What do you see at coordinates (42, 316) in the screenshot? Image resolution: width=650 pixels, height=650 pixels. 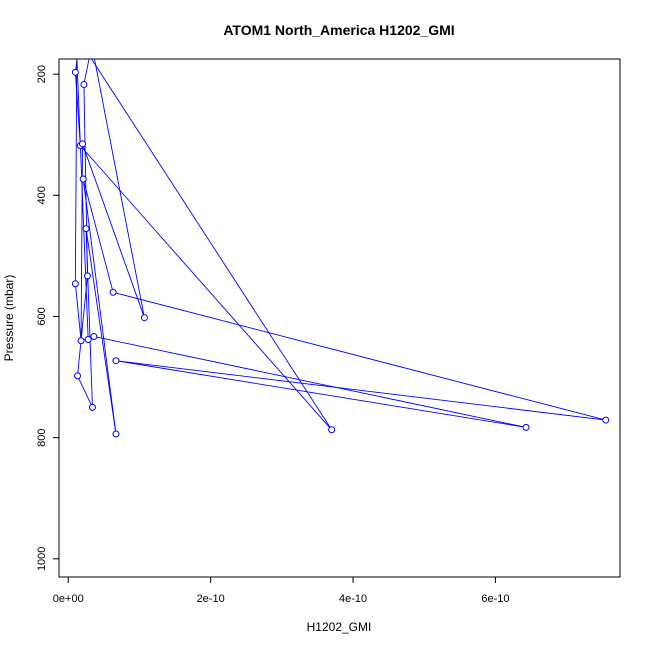 I see `y-tick-label: 600` at bounding box center [42, 316].